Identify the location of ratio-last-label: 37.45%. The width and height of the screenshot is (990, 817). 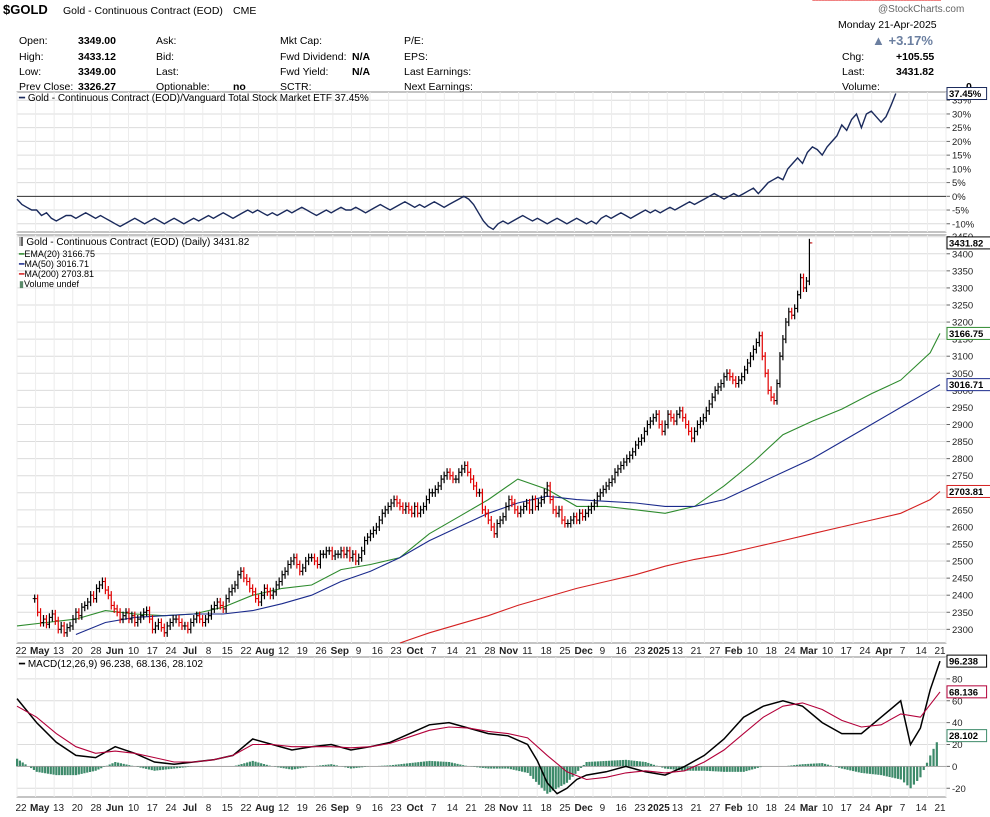
(965, 94).